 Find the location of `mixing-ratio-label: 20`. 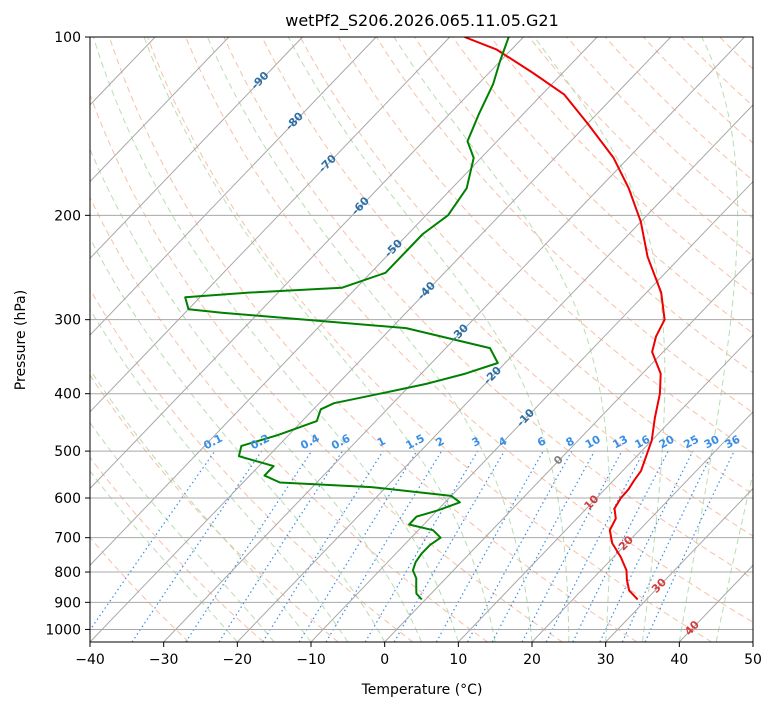

mixing-ratio-label: 20 is located at coordinates (667, 442).